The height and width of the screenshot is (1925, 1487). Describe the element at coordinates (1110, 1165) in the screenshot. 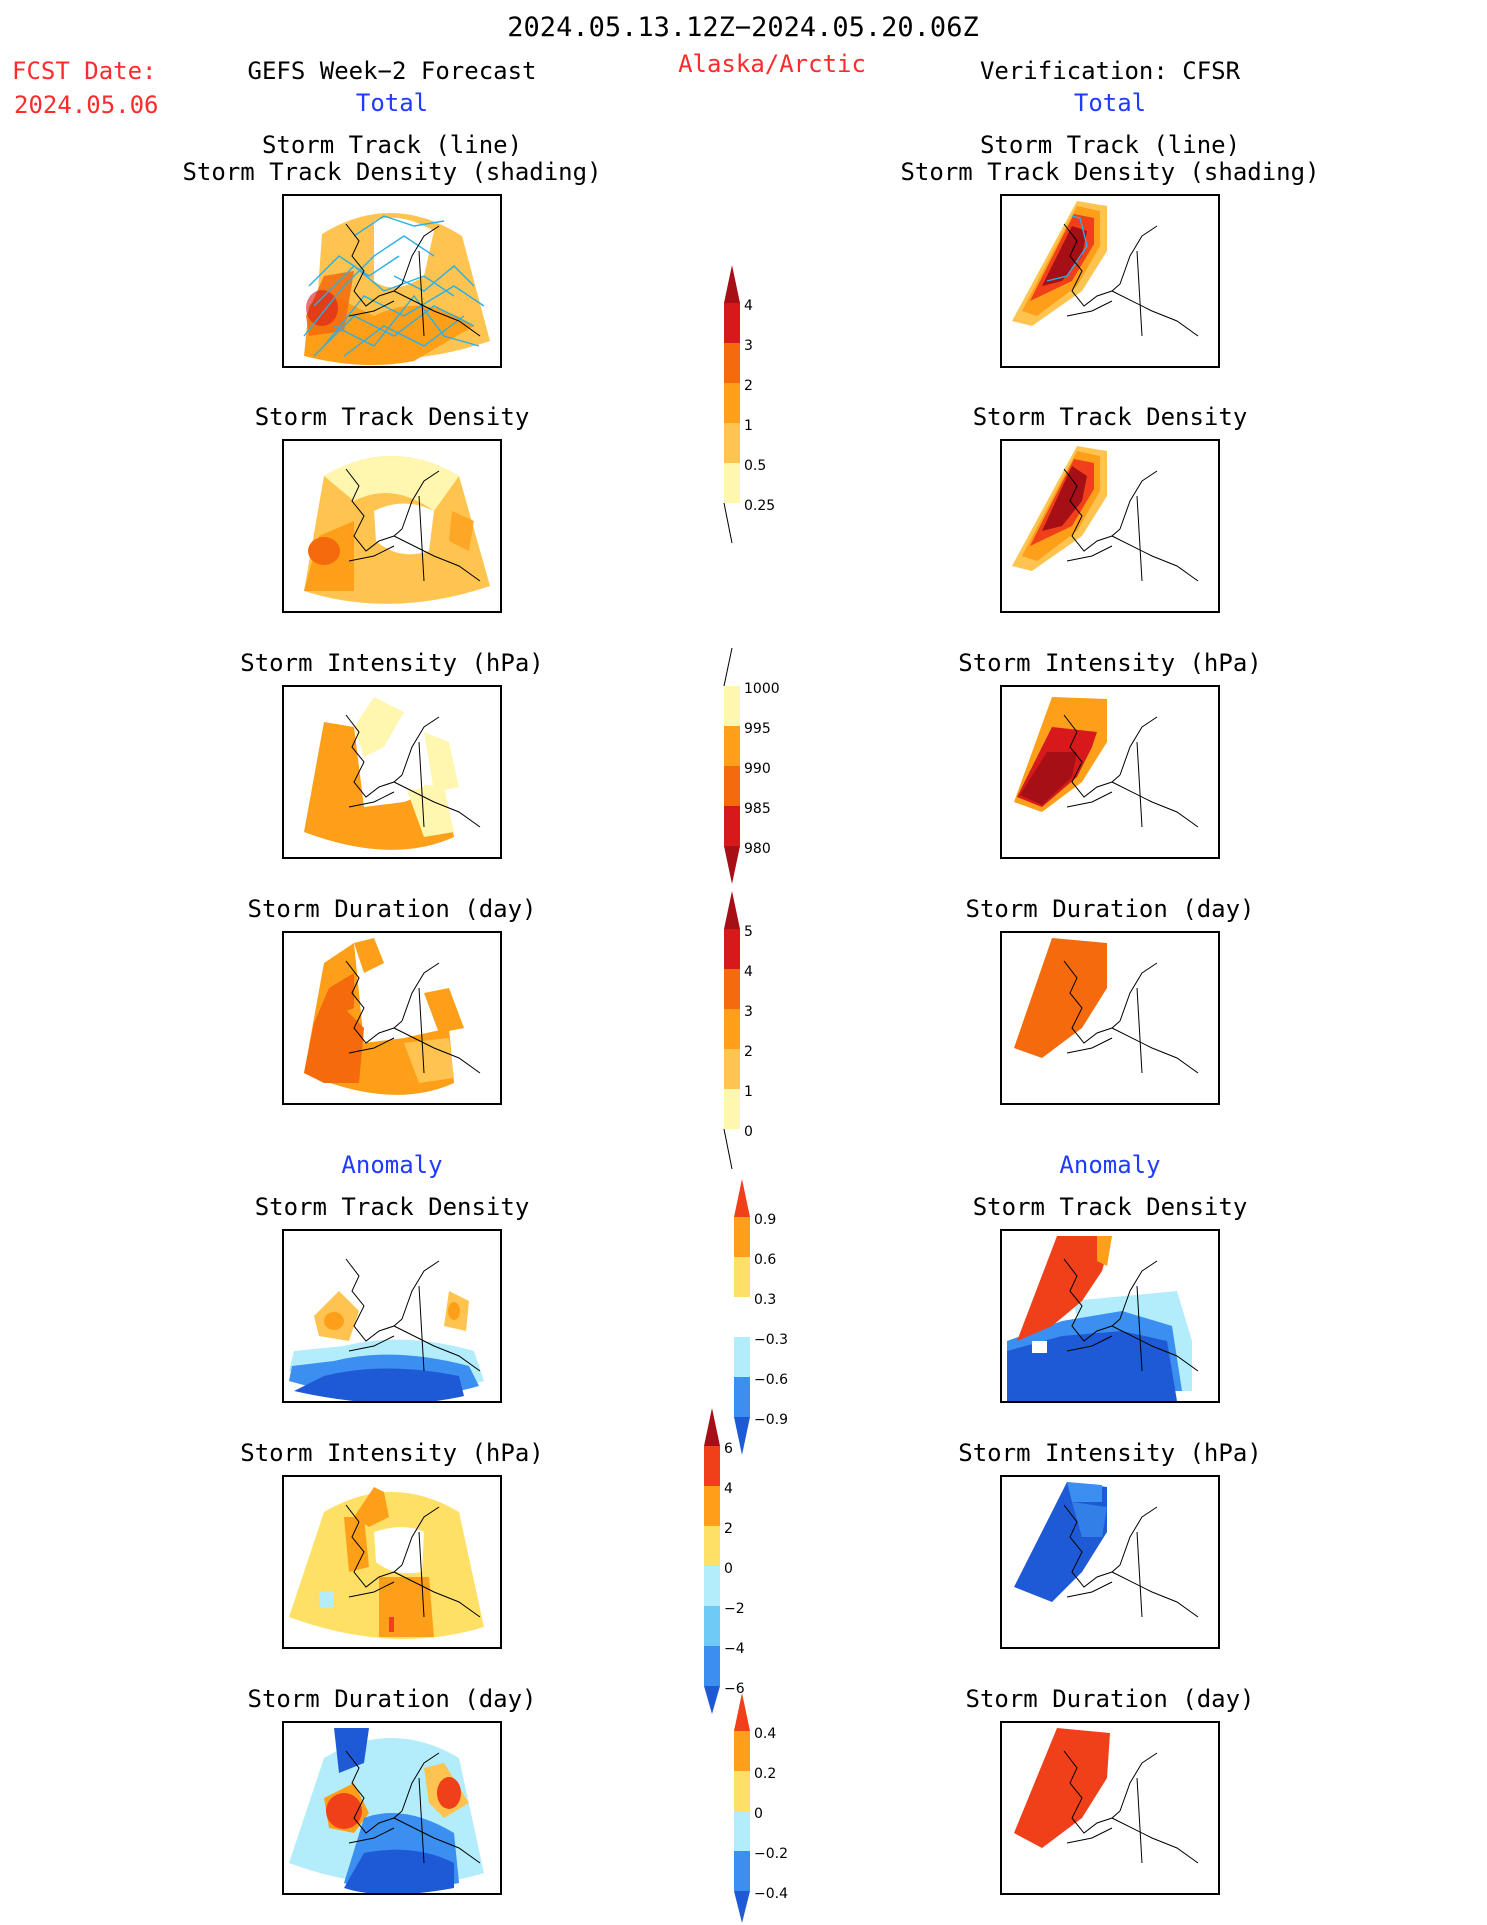

I see `right-anomaly-heading: Anomaly` at that location.